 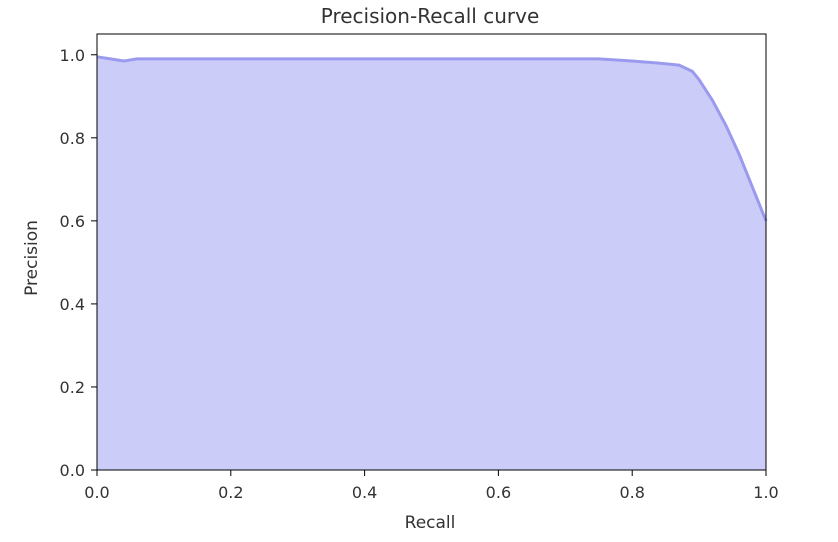 What do you see at coordinates (96, 492) in the screenshot?
I see `x-tick-label: 0.0` at bounding box center [96, 492].